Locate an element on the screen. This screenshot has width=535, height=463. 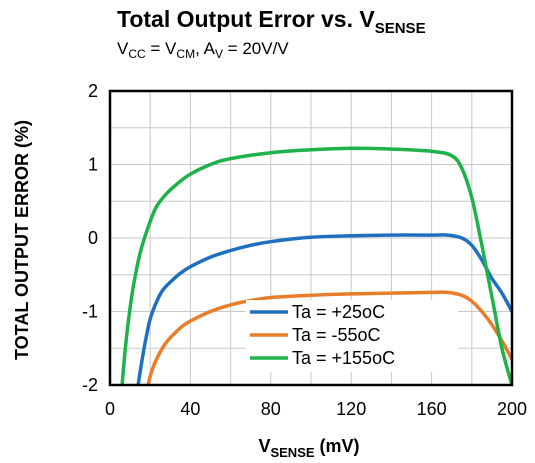
y-tick-label: 2 is located at coordinates (93, 91).